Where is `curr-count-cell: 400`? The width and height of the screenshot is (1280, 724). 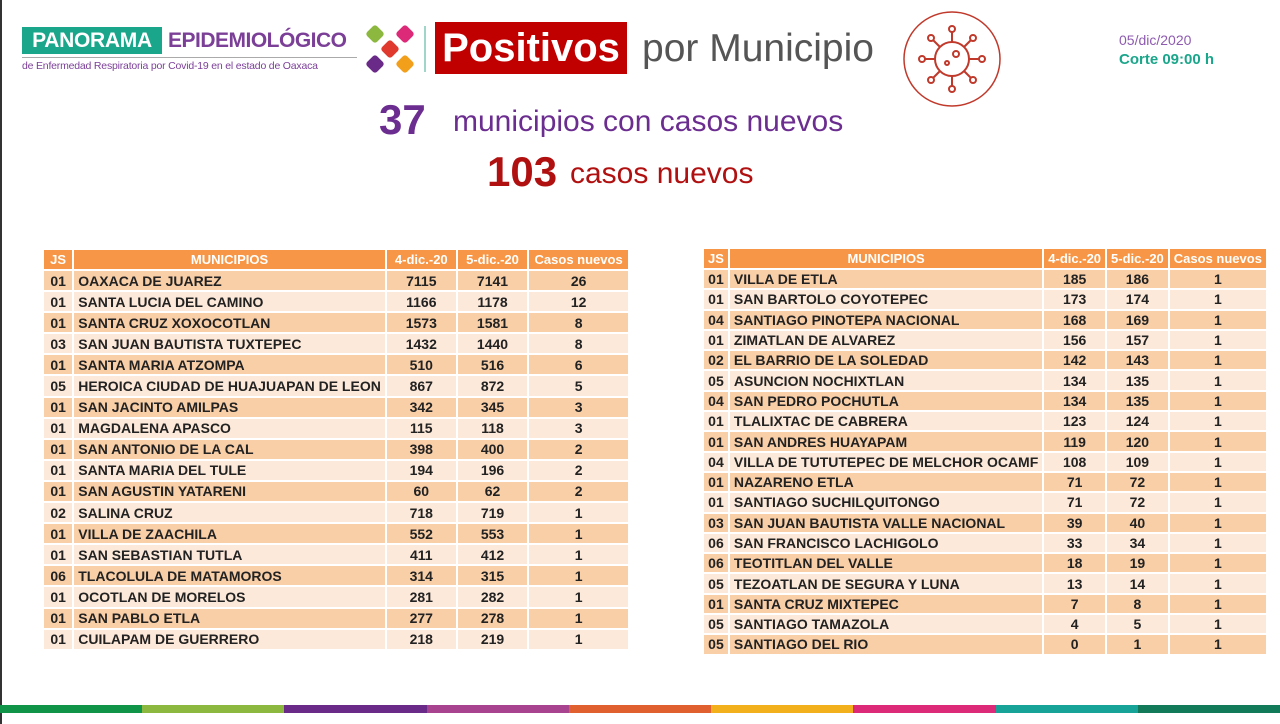 curr-count-cell: 400 is located at coordinates (492, 449).